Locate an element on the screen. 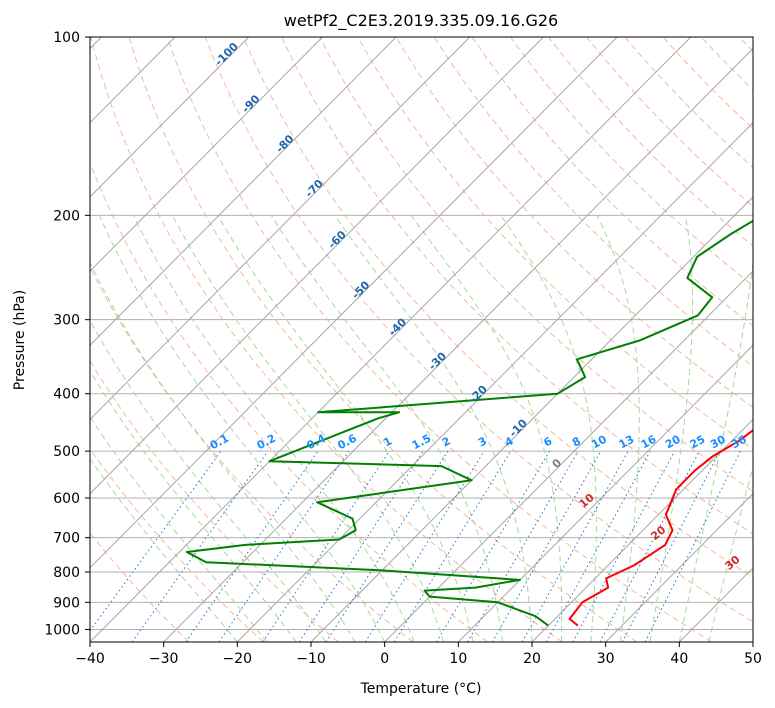 This screenshot has height=708, width=775. y-tick-label: 500 is located at coordinates (66, 452).